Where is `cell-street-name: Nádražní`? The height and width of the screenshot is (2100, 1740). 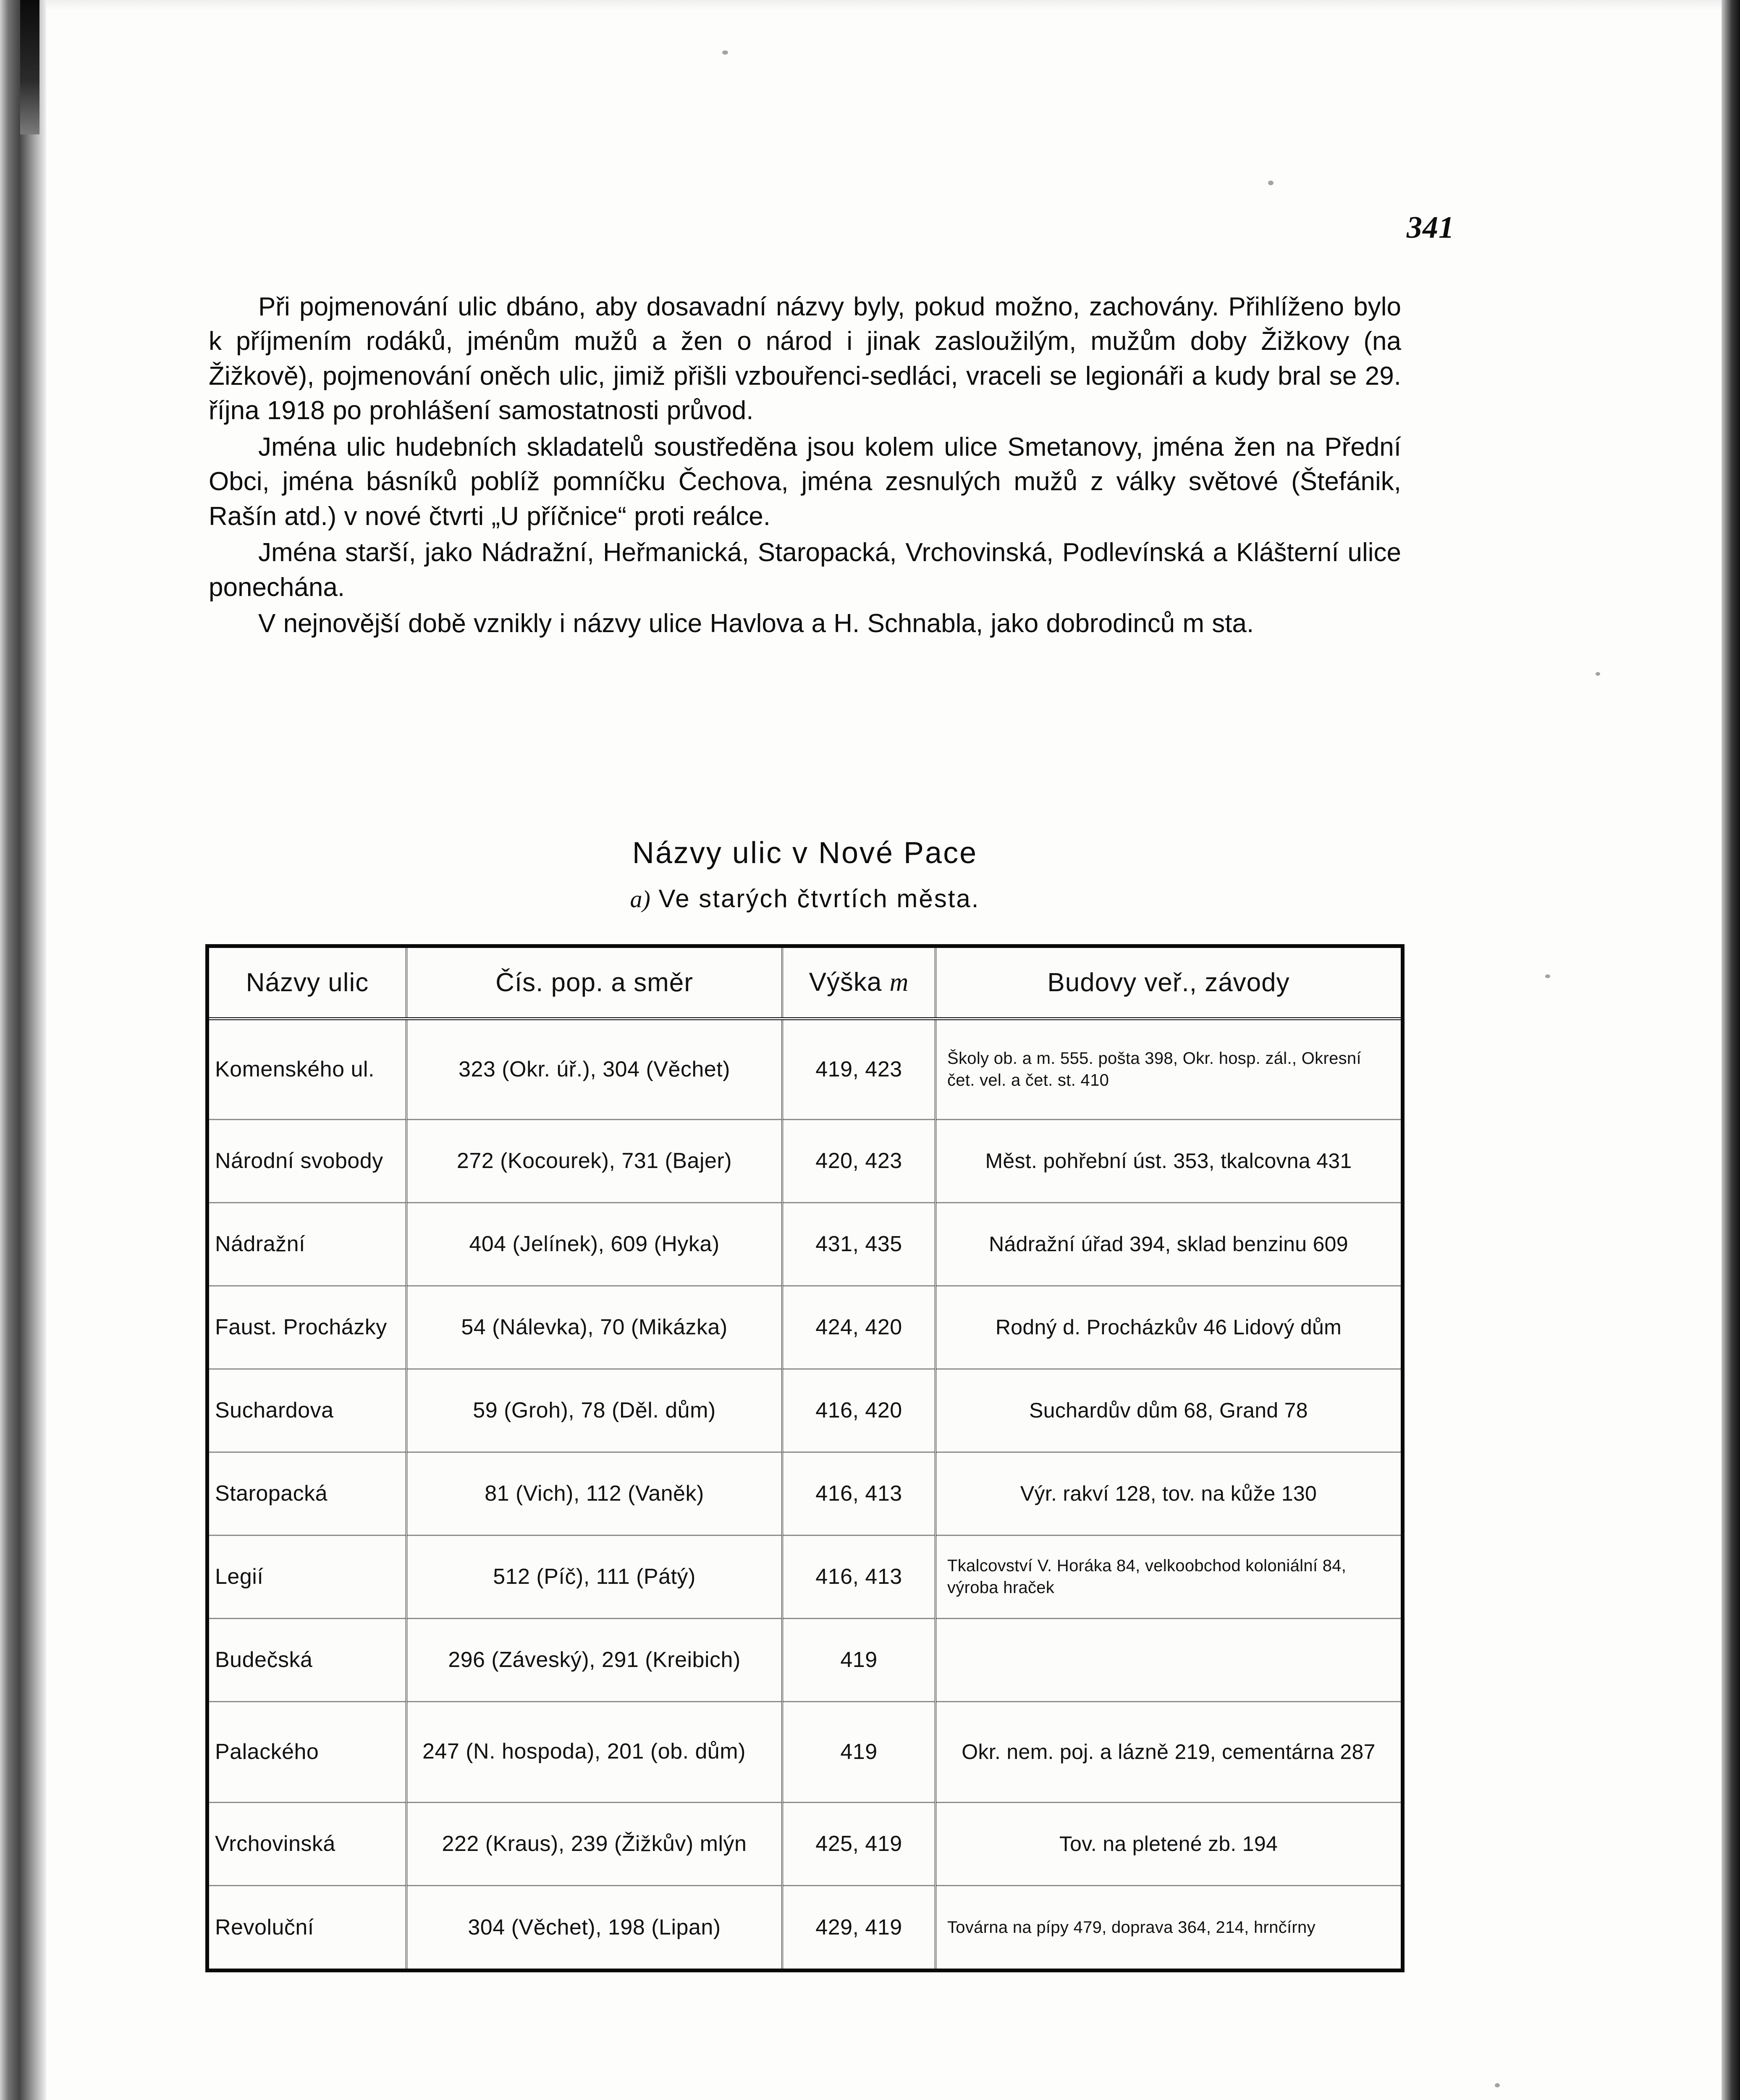 cell-street-name: Nádražní is located at coordinates (308, 1244).